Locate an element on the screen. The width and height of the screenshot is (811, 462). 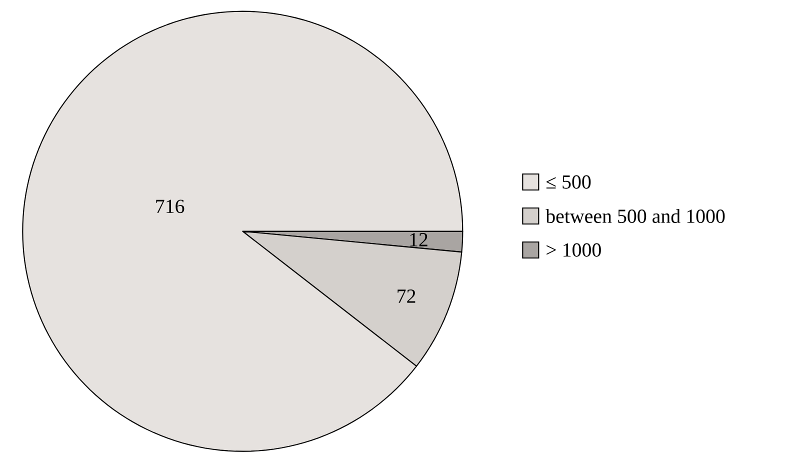
data-label: 12 is located at coordinates (419, 239).